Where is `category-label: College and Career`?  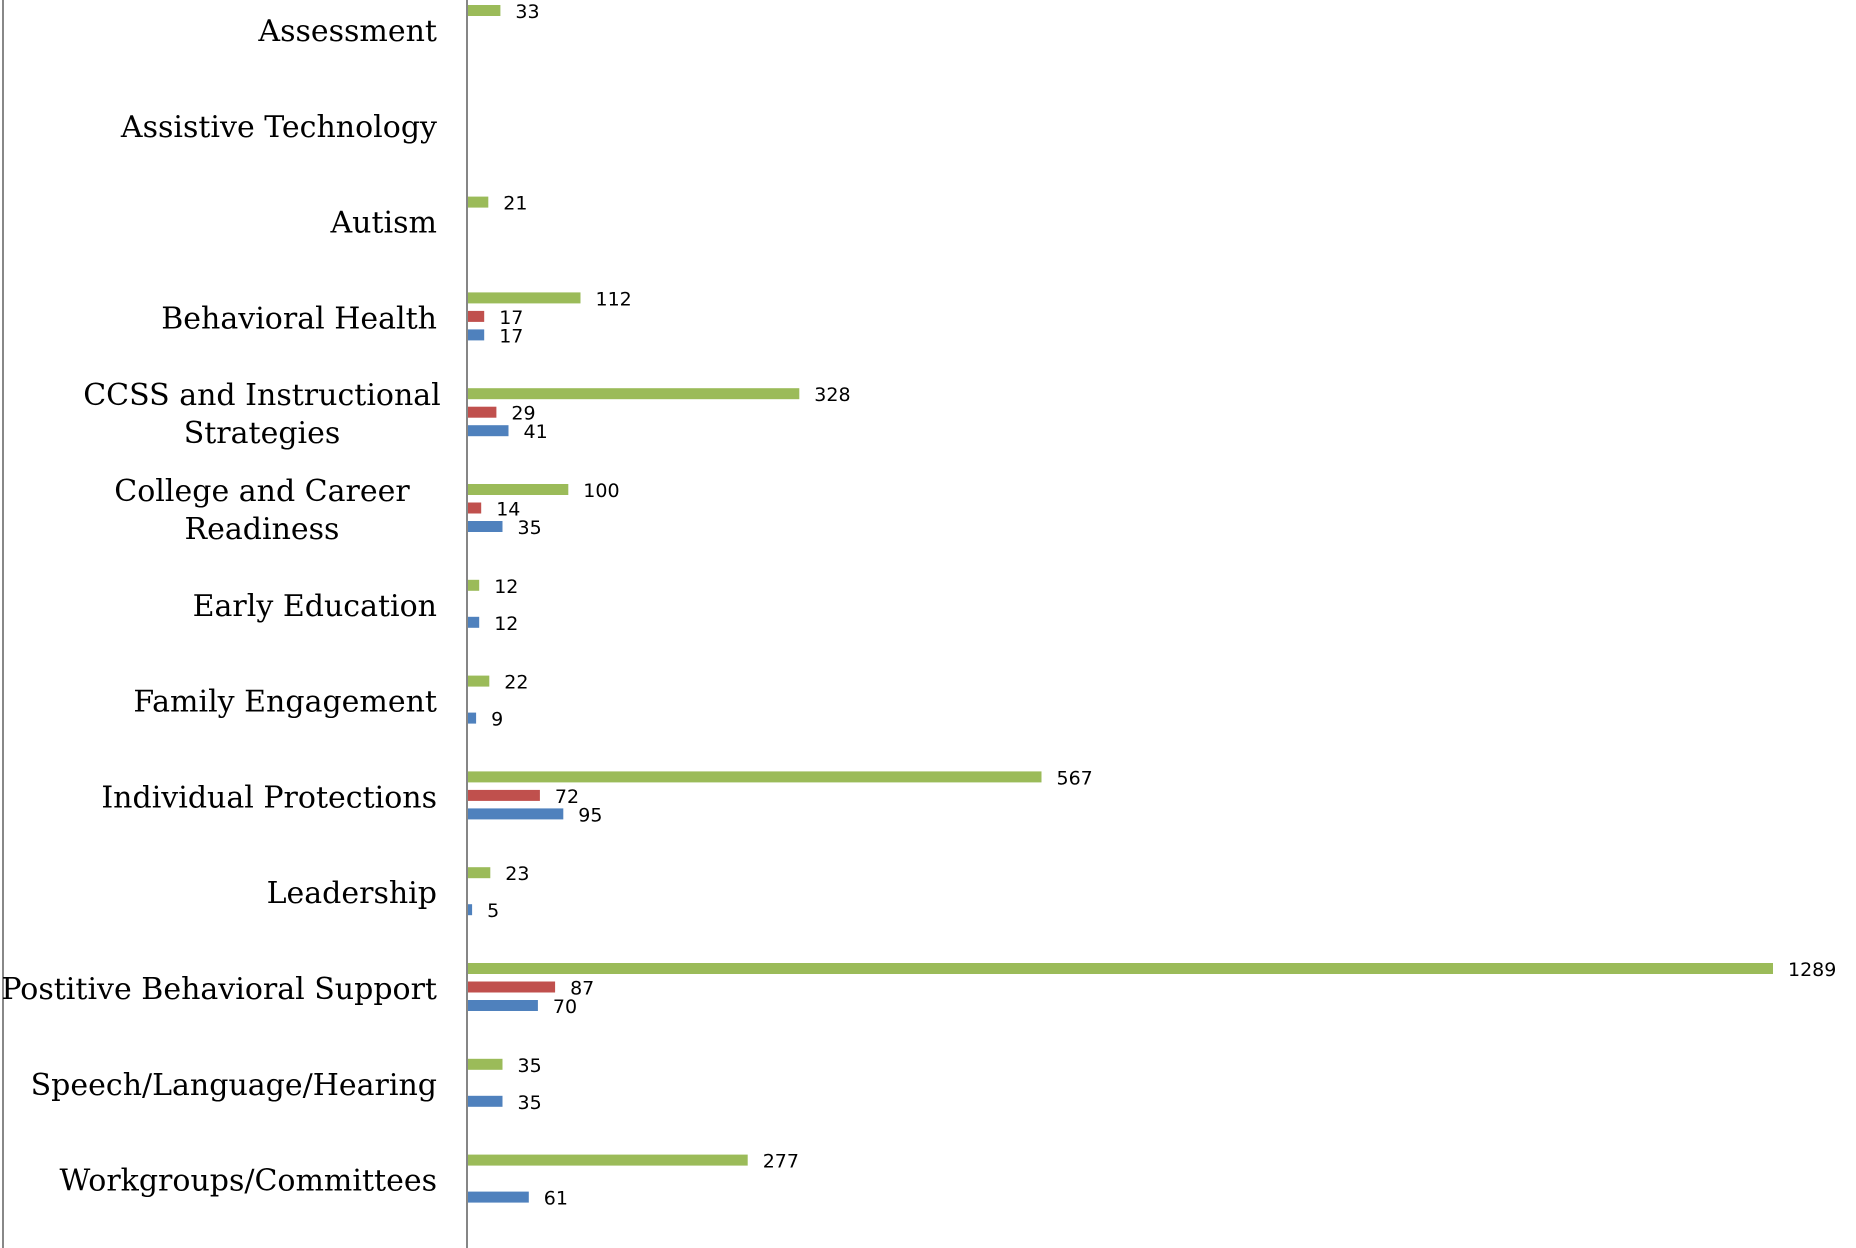 category-label: College and Career is located at coordinates (262, 491).